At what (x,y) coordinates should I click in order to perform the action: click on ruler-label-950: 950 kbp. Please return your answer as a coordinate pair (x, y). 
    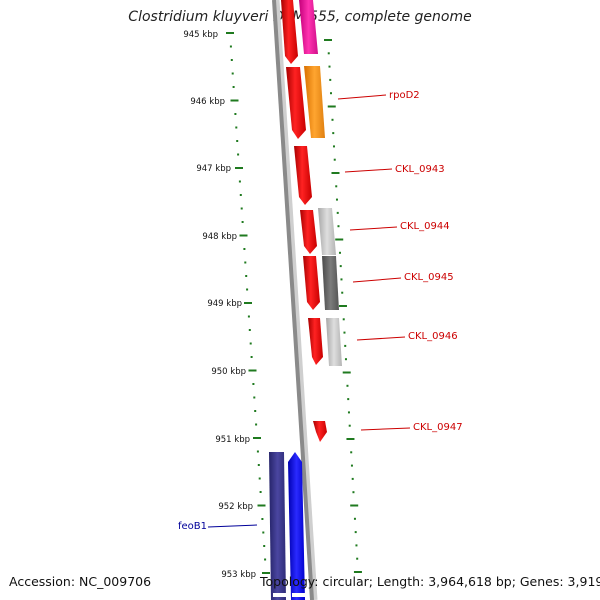
    Looking at the image, I should click on (228, 372).